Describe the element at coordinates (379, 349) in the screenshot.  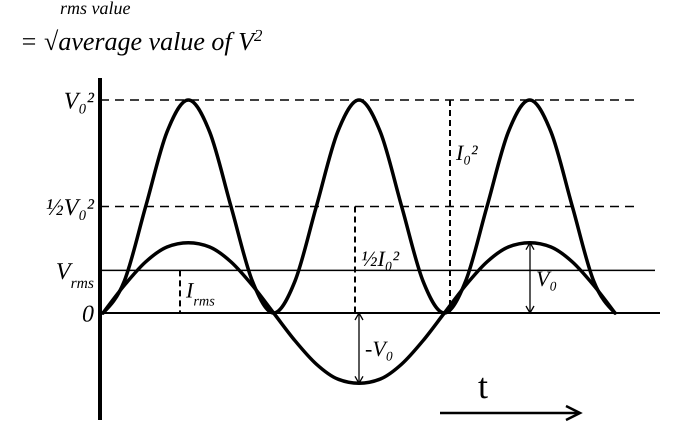
I see `annotation: -V₀` at that location.